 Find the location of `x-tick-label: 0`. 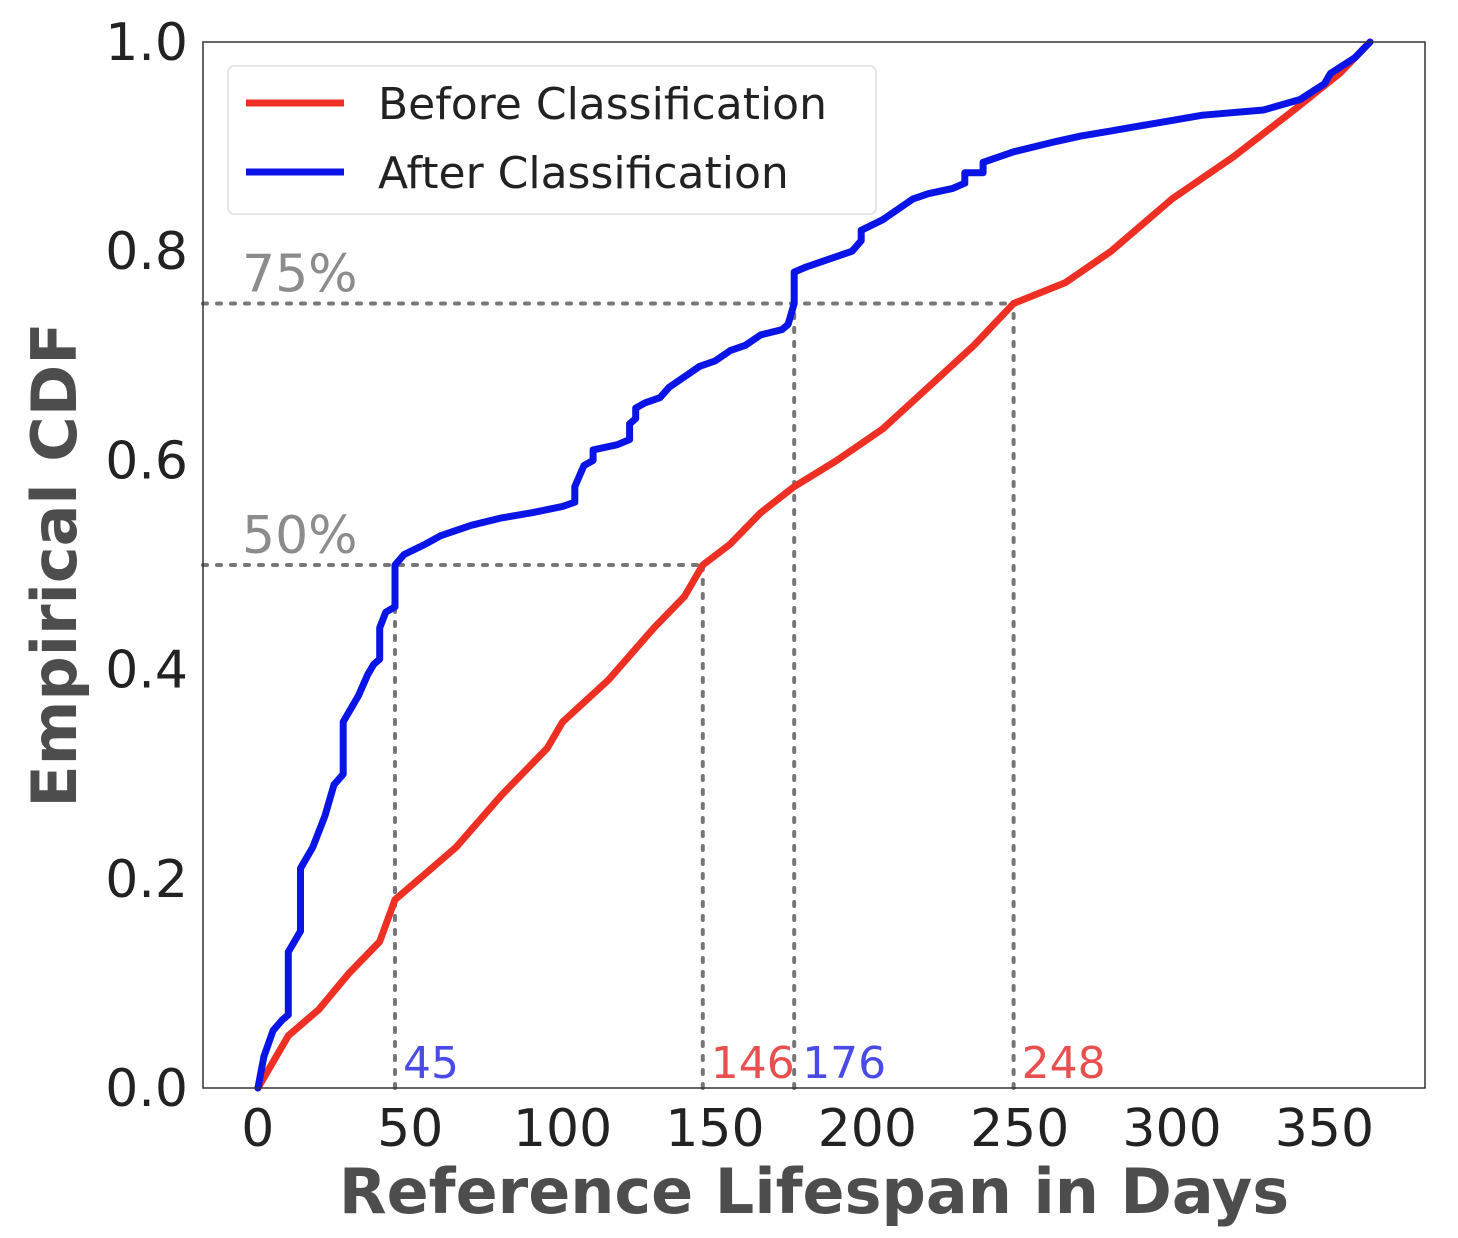

x-tick-label: 0 is located at coordinates (257, 1129).